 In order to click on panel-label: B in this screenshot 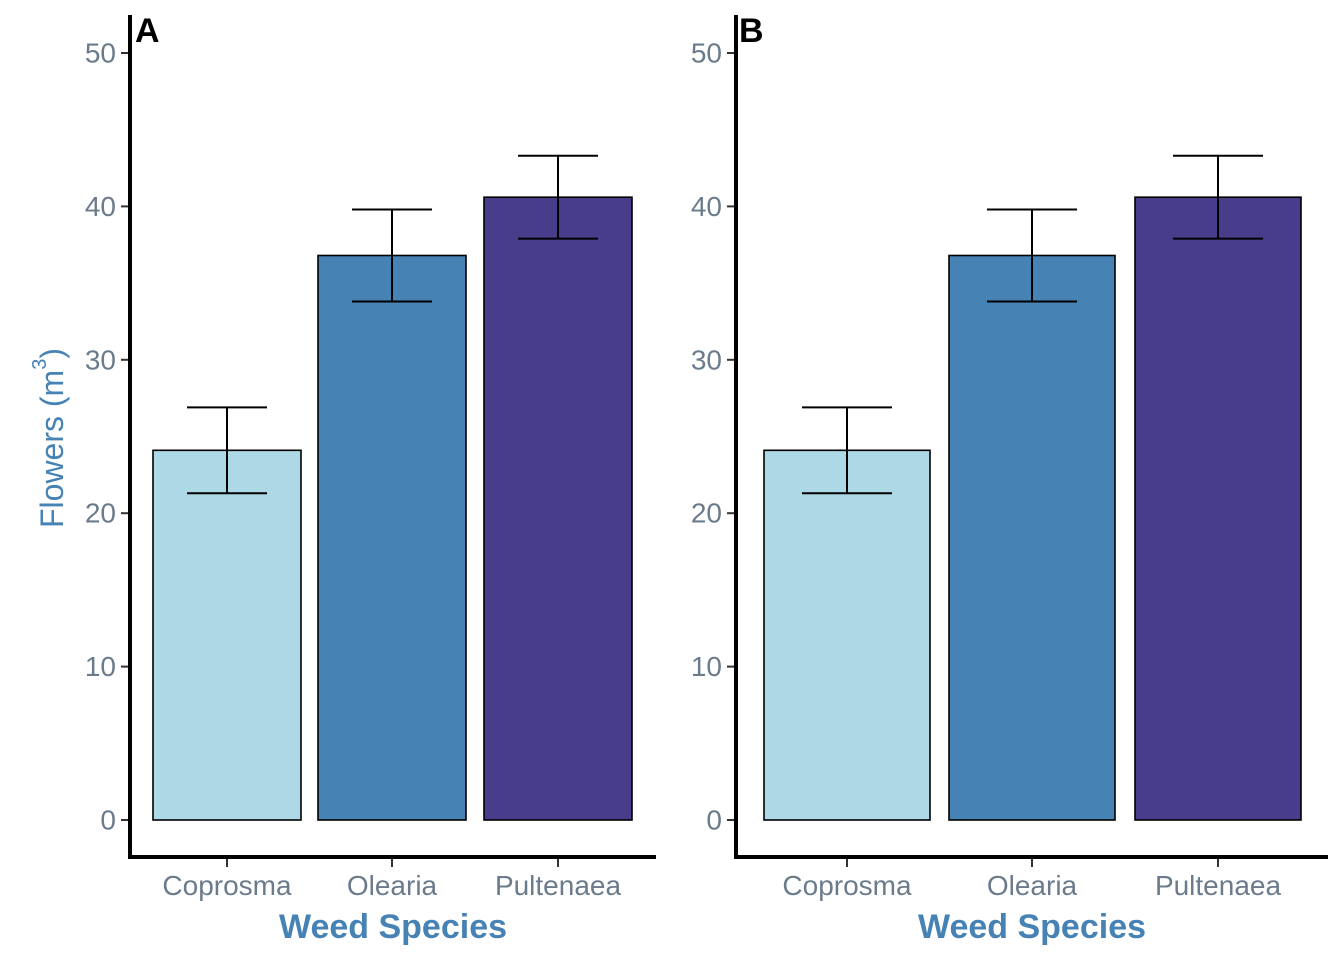, I will do `click(751, 31)`.